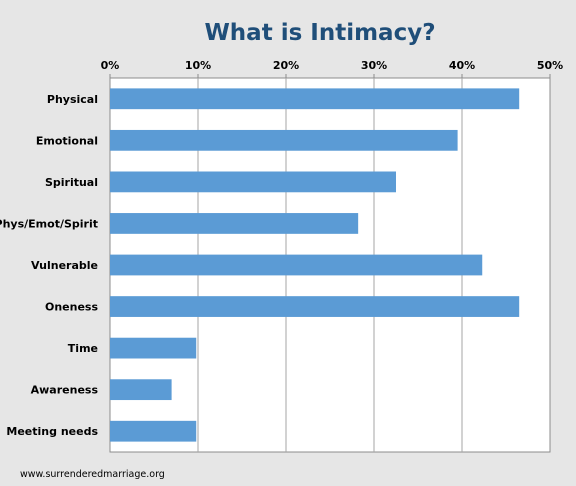 The height and width of the screenshot is (486, 576). Describe the element at coordinates (286, 65) in the screenshot. I see `x-tick-label: 20%` at that location.